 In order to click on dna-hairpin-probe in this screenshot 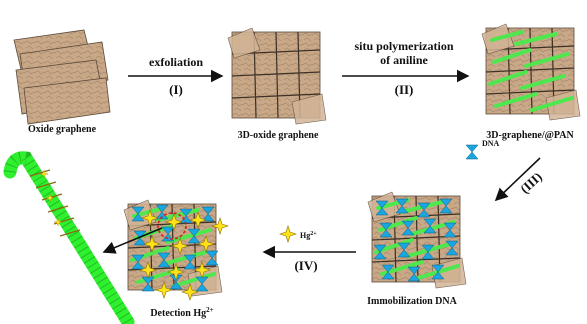, I will do `click(69, 237)`.